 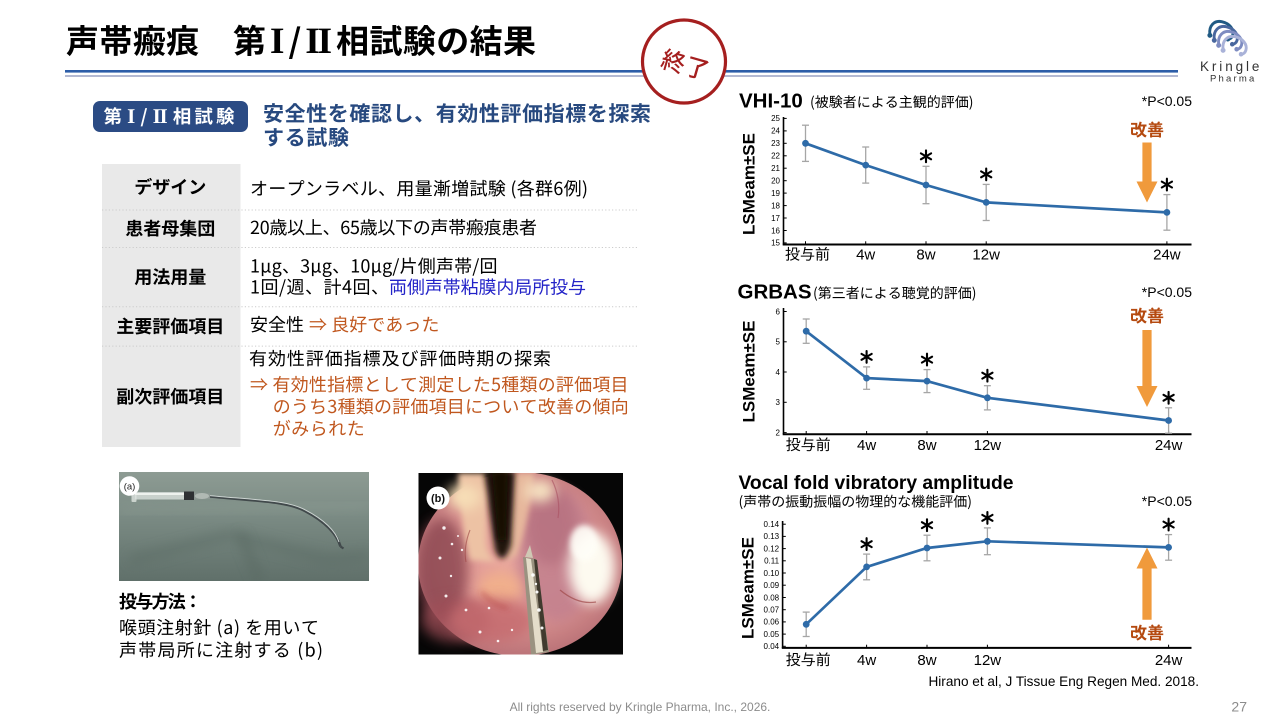 What do you see at coordinates (772, 634) in the screenshot?
I see `svg-text: 0.05` at bounding box center [772, 634].